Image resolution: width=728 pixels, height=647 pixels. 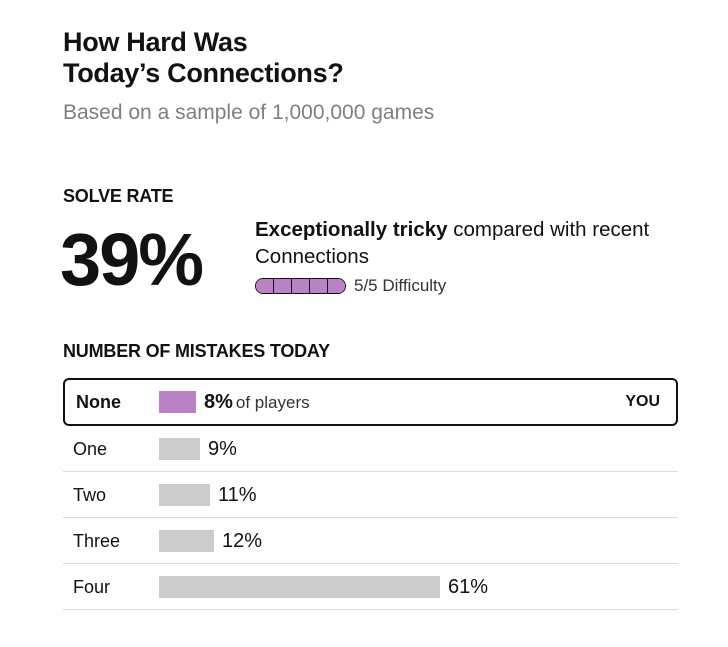 I want to click on solve-rate-label: SOLVE RATE, so click(x=118, y=196).